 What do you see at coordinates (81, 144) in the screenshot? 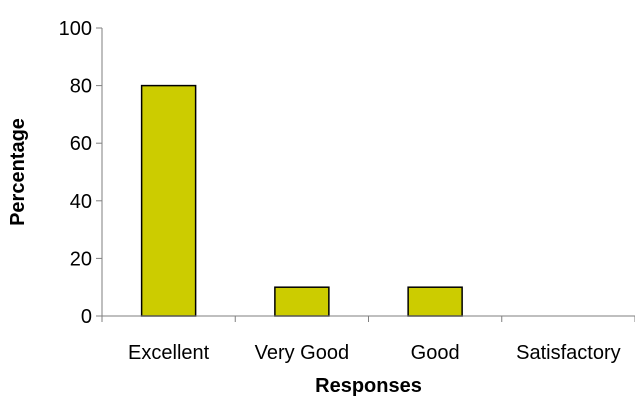
I see `y-tick-label: 60` at bounding box center [81, 144].